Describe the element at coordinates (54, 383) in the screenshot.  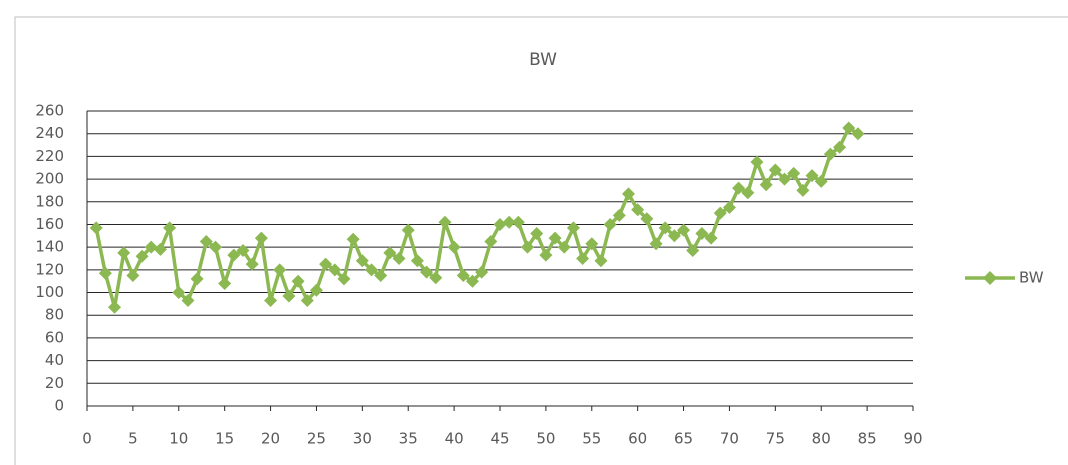
I see `y-tick-label: 20` at that location.